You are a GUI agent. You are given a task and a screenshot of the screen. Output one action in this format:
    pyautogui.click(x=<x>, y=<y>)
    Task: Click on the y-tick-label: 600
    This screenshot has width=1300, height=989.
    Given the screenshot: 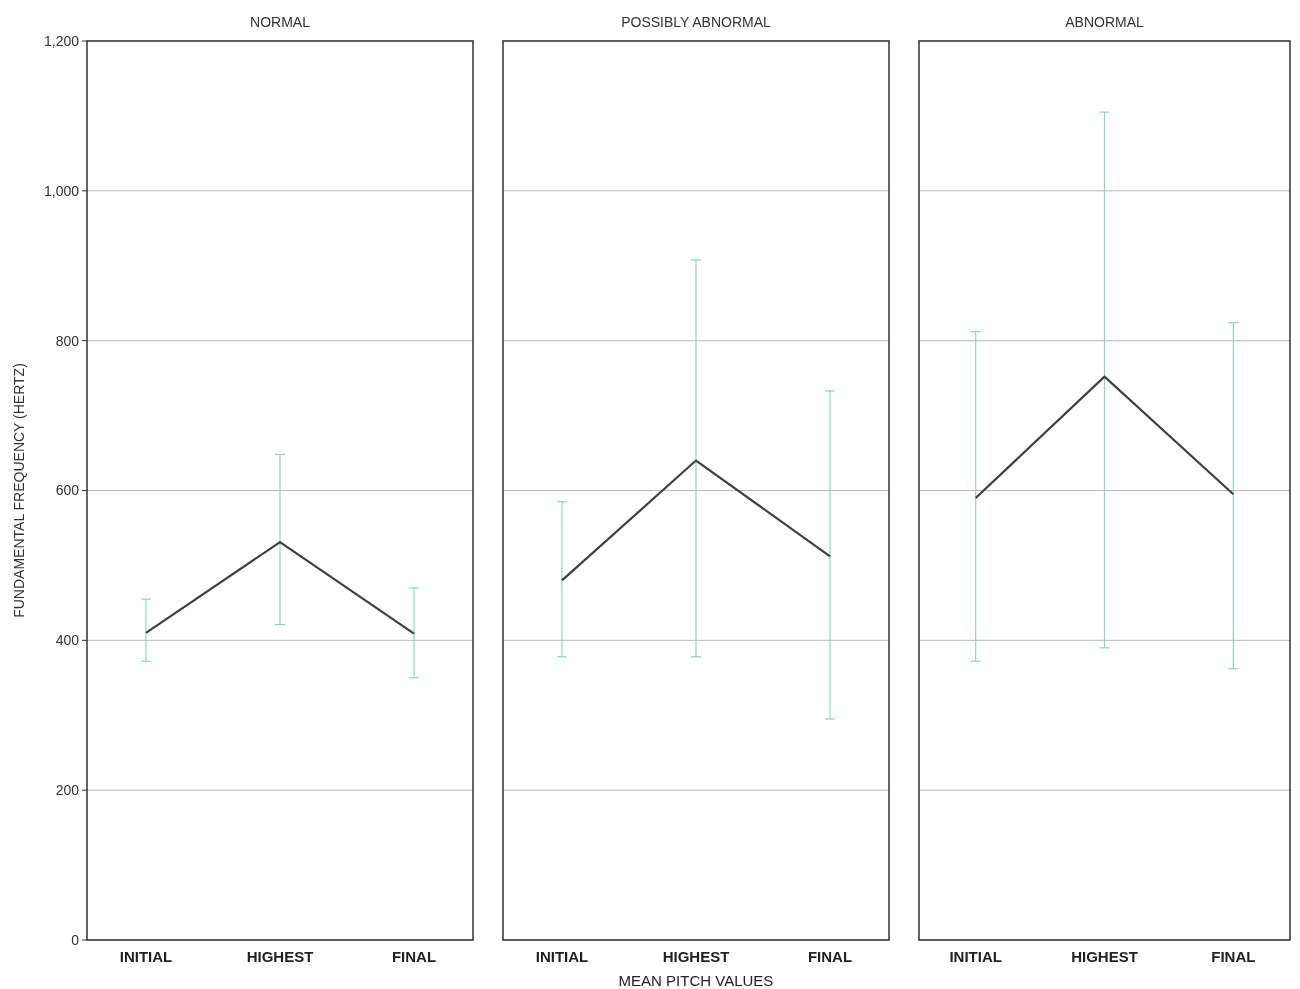 What is the action you would take?
    pyautogui.click(x=67, y=490)
    